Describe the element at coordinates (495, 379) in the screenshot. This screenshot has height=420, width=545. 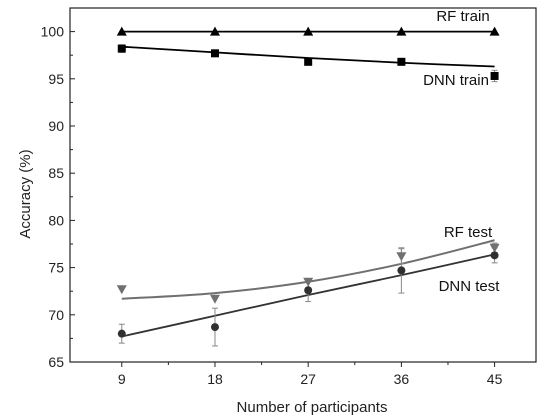
I see `x-tick-label: 45` at that location.